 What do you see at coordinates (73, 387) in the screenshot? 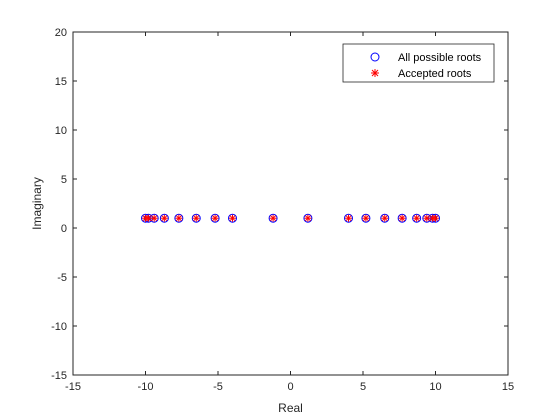
I see `x-tick-label: -15` at bounding box center [73, 387].